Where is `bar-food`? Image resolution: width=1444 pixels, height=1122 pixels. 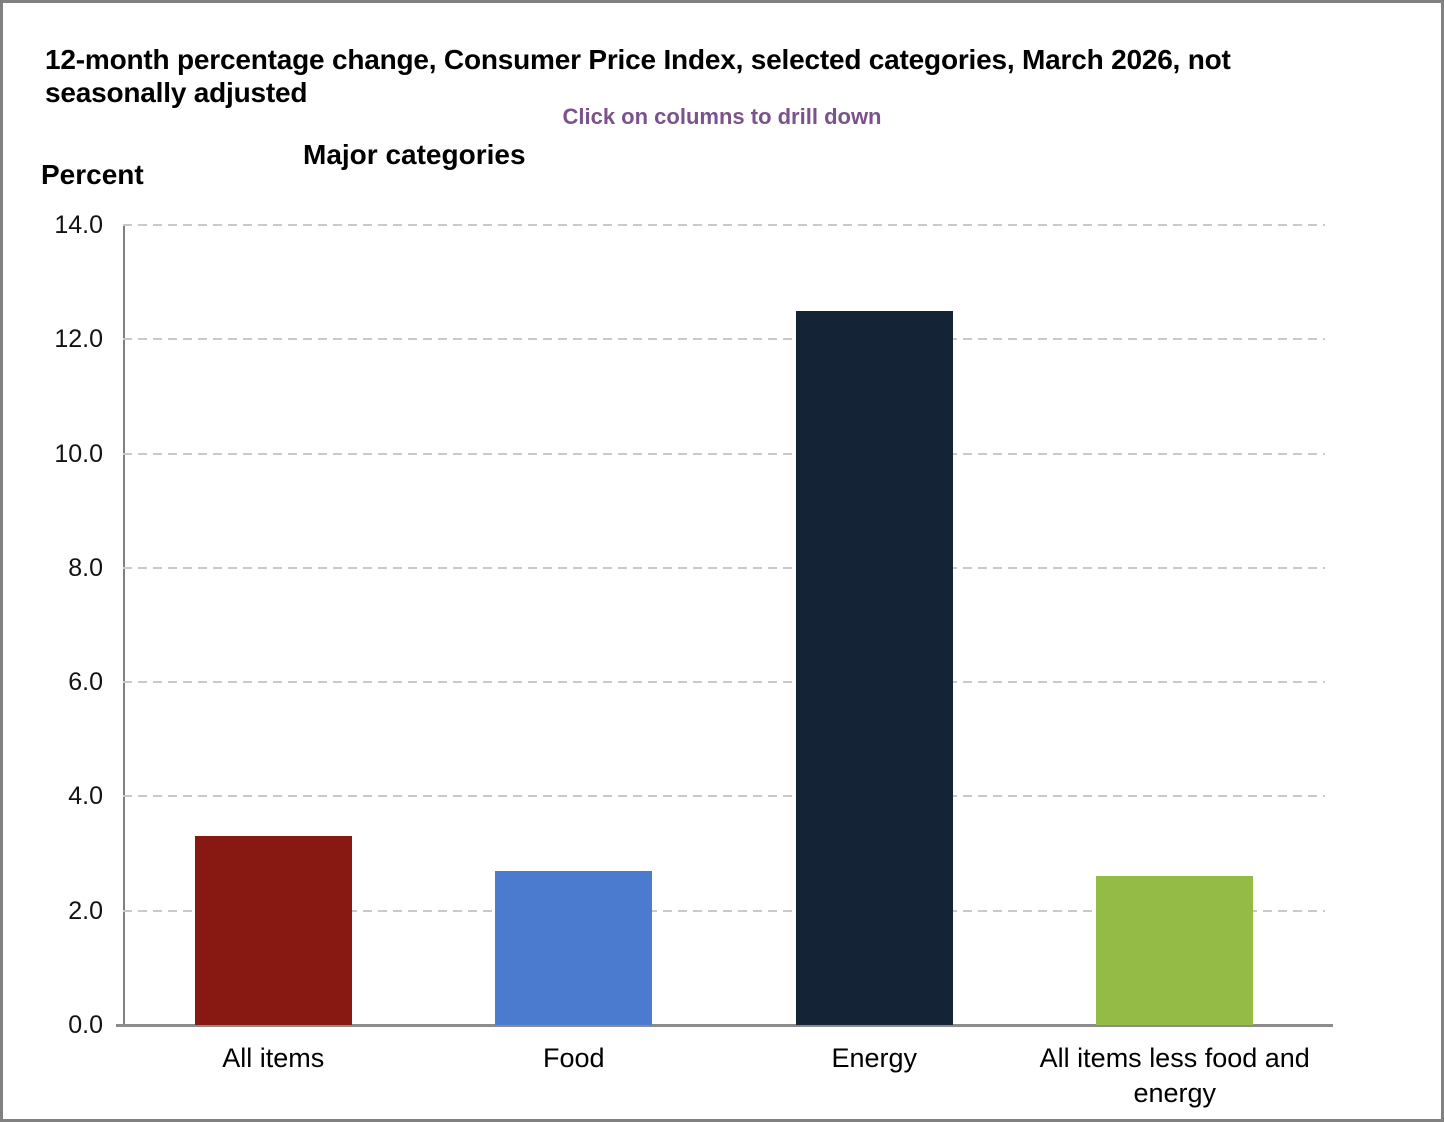 bar-food is located at coordinates (574, 947).